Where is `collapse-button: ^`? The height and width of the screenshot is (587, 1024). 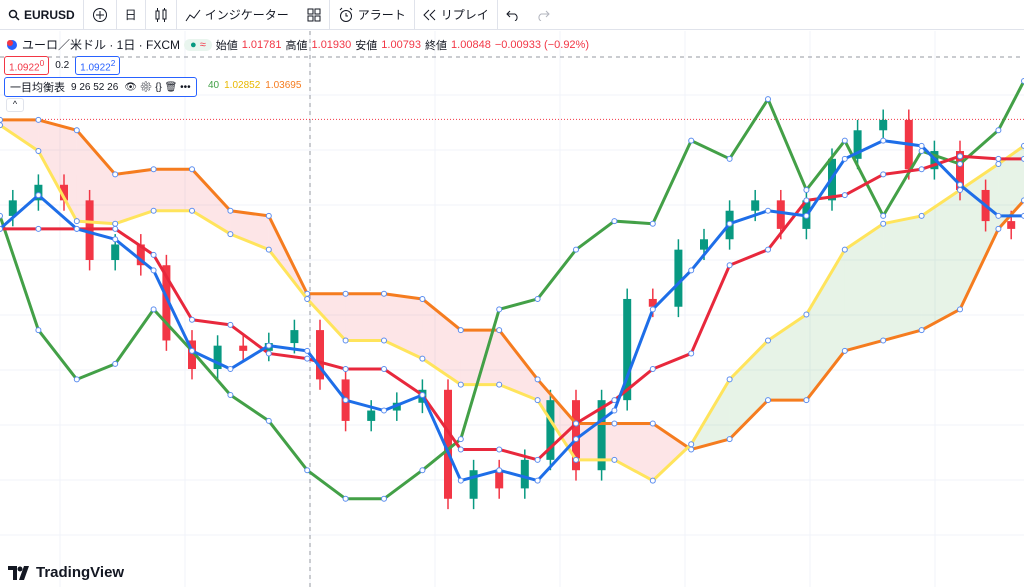 collapse-button: ^ is located at coordinates (15, 105).